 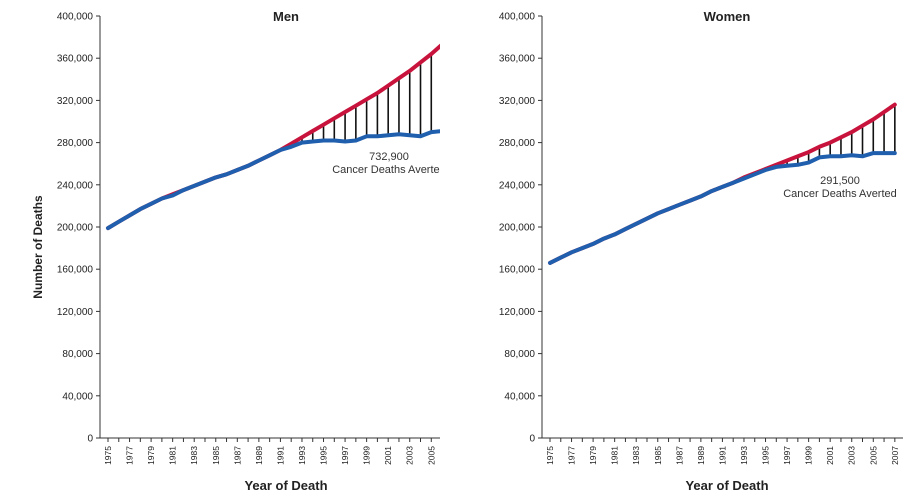 I want to click on annotation-value: 732,900, so click(x=389, y=157).